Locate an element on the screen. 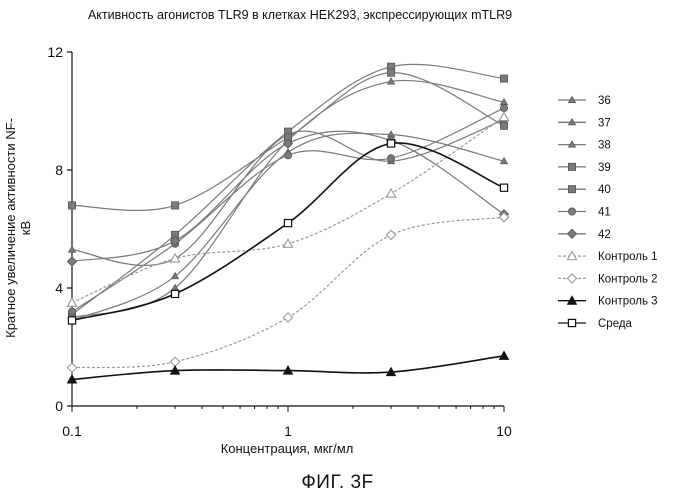  legend-label: 41 is located at coordinates (604, 213).